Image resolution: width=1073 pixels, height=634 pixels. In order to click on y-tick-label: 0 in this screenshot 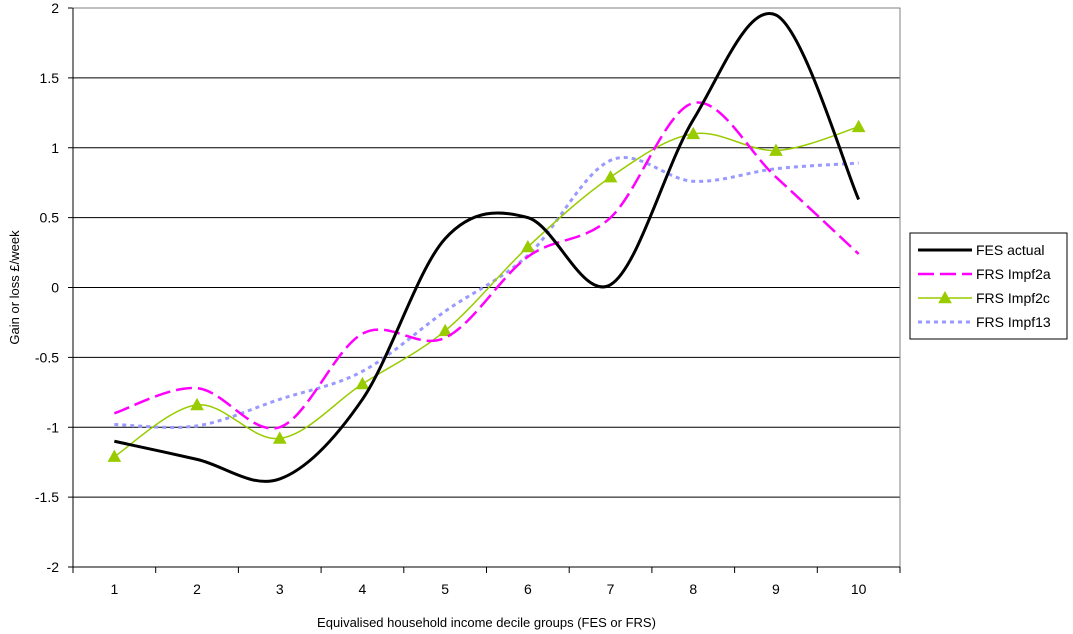, I will do `click(55, 288)`.